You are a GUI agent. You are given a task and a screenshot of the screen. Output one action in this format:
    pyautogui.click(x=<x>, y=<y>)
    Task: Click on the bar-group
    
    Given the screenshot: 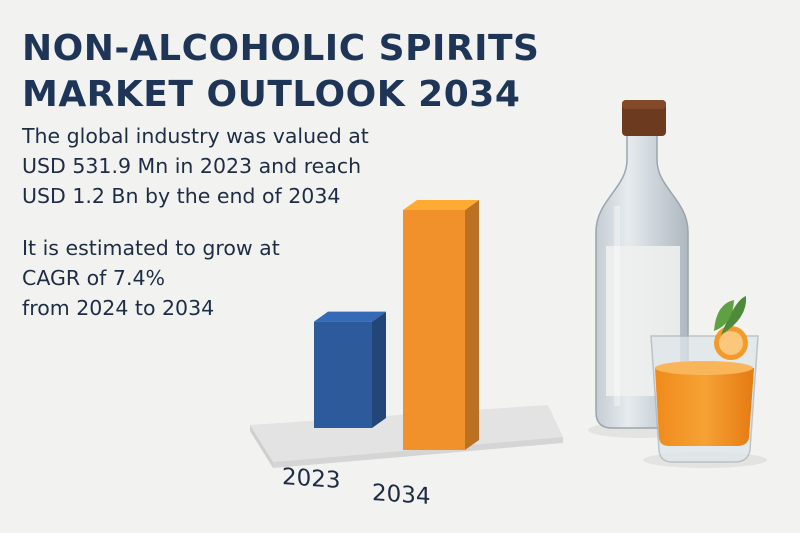 What is the action you would take?
    pyautogui.click(x=396, y=325)
    